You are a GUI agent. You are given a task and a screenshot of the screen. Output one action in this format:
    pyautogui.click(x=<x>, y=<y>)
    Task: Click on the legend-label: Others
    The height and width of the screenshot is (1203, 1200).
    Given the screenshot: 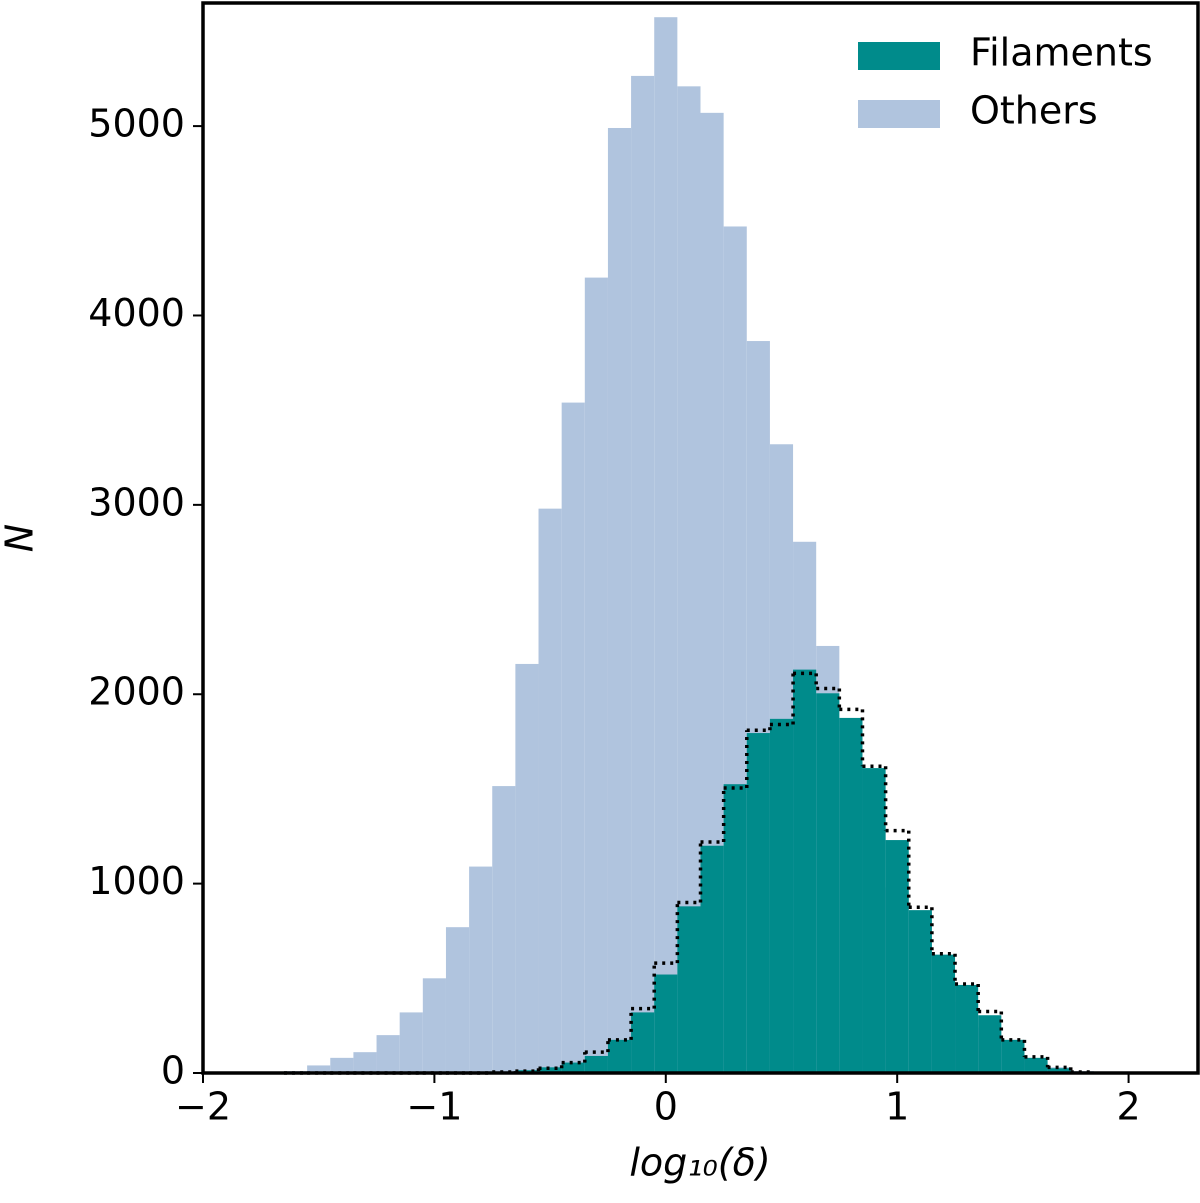 What is the action you would take?
    pyautogui.click(x=1034, y=111)
    